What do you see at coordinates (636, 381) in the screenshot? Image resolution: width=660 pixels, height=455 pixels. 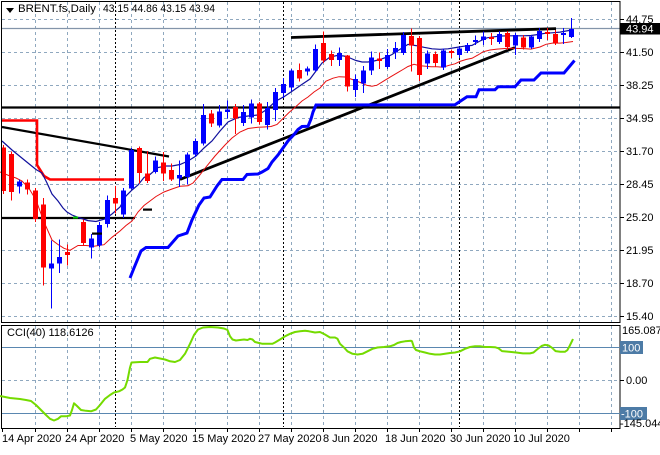 I see `svg-text: 0.00` at bounding box center [636, 381].